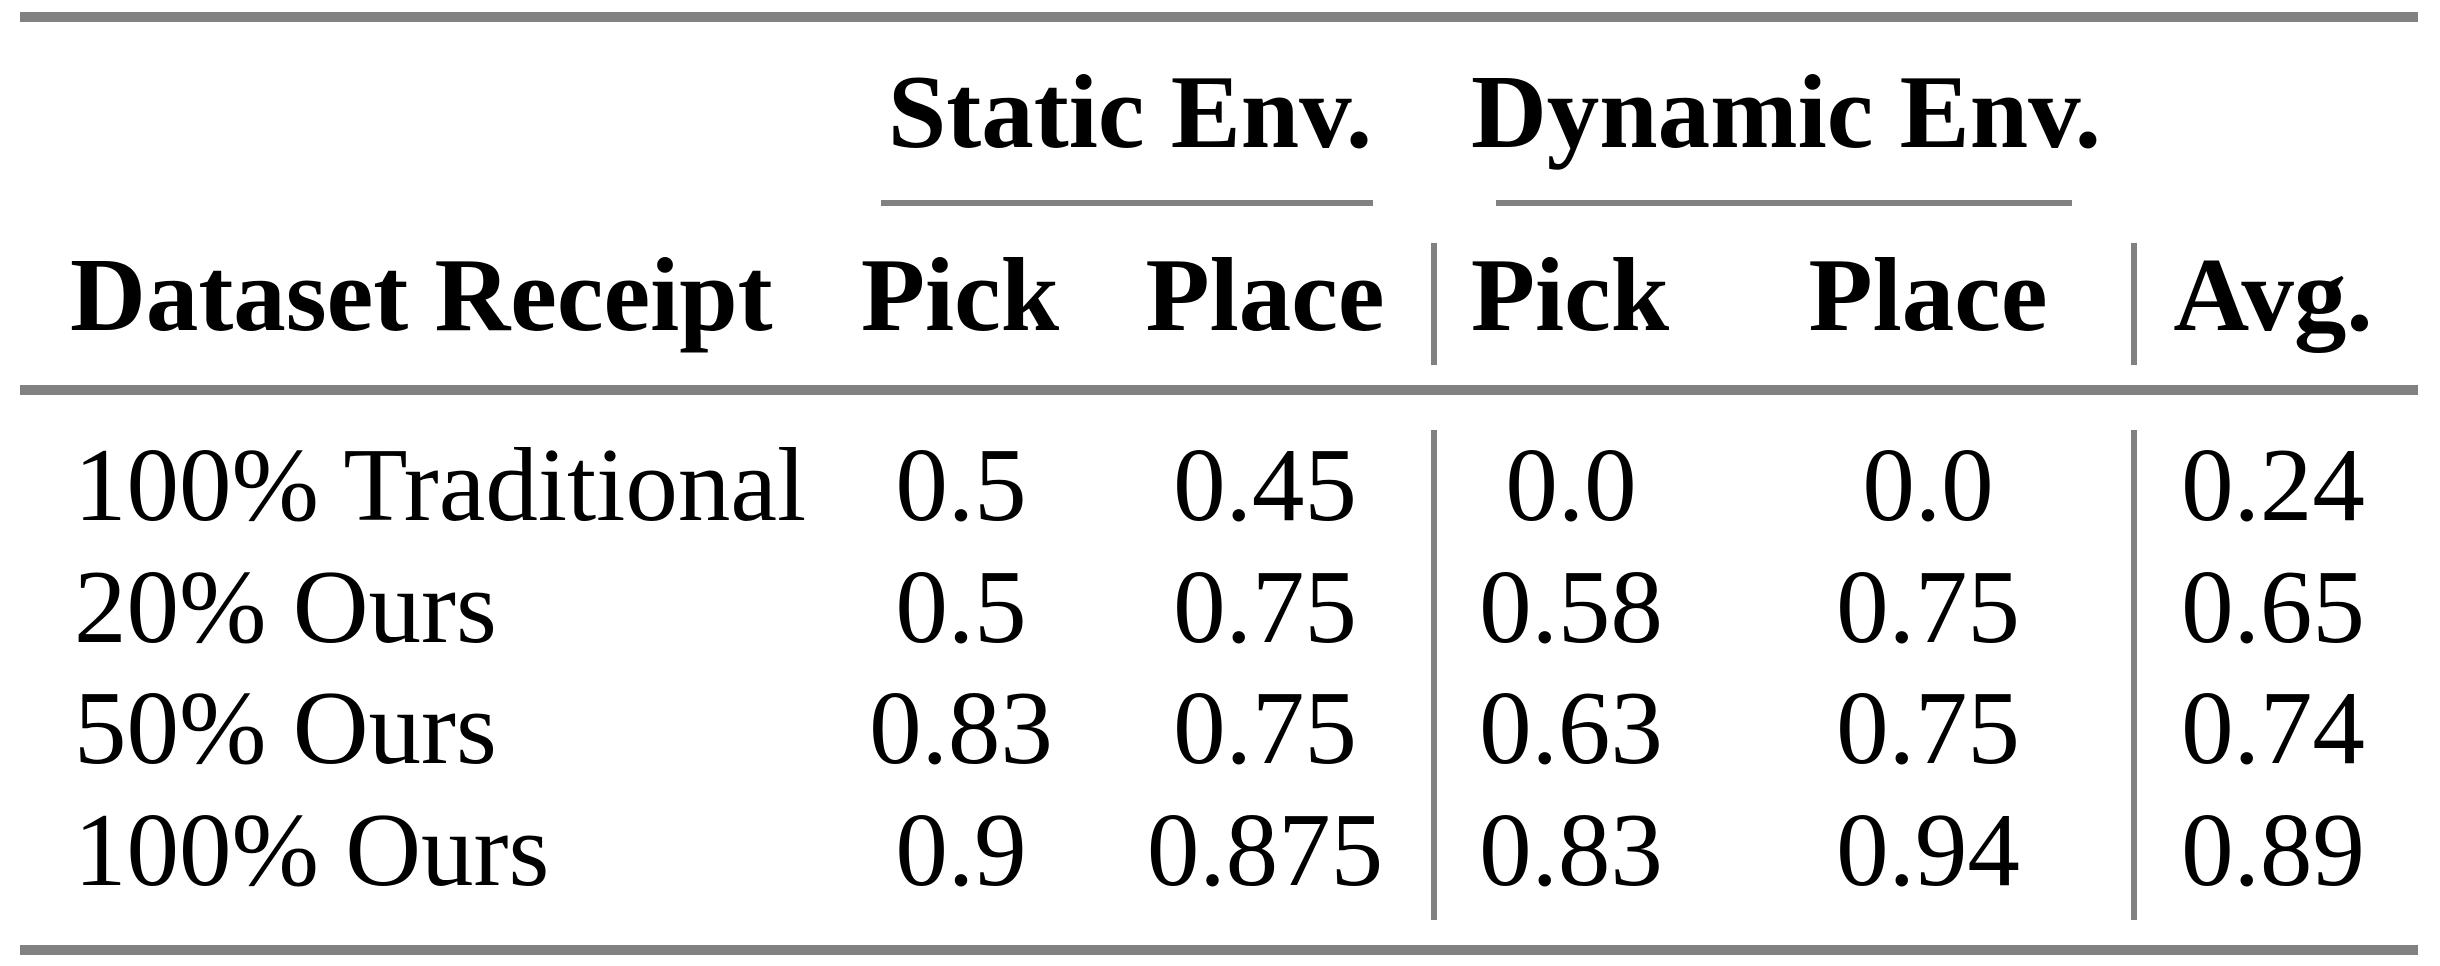 Image resolution: width=2440 pixels, height=966 pixels. I want to click on row-label: 100% Traditional, so click(440, 484).